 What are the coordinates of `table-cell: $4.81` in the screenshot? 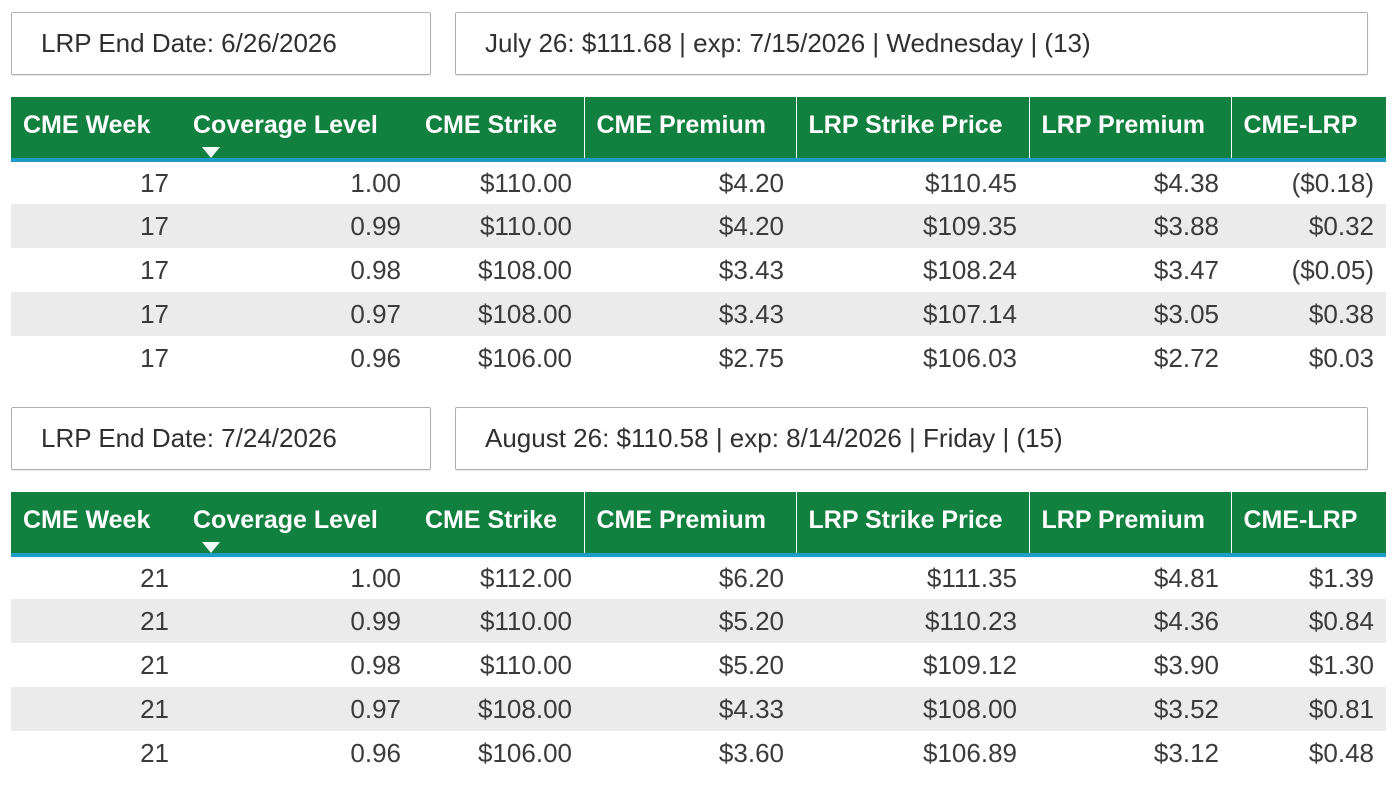 It's located at (1186, 577).